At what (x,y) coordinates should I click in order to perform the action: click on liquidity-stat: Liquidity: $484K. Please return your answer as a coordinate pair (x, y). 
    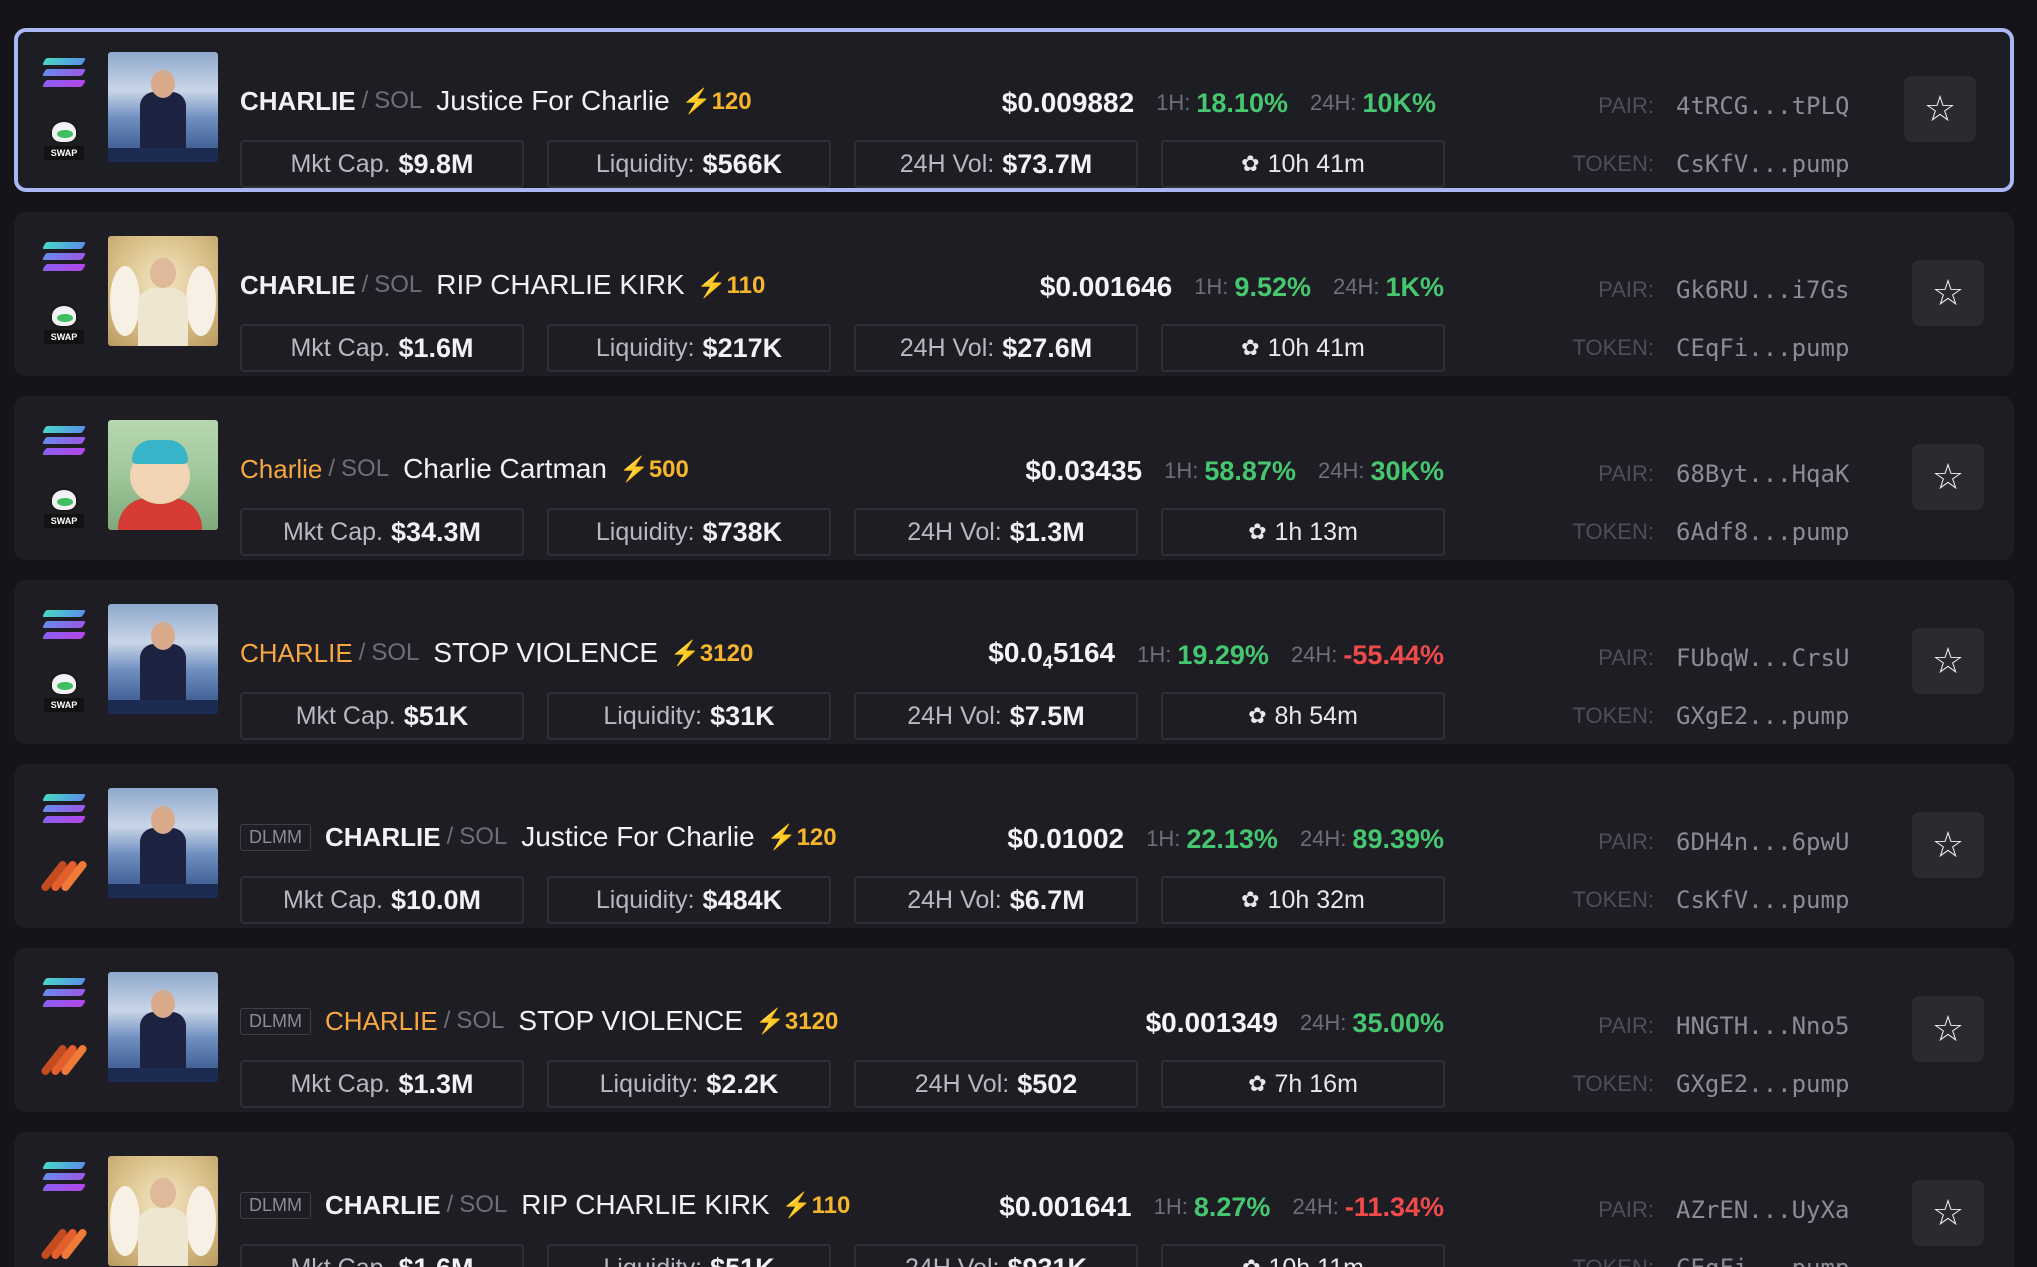
    Looking at the image, I should click on (689, 900).